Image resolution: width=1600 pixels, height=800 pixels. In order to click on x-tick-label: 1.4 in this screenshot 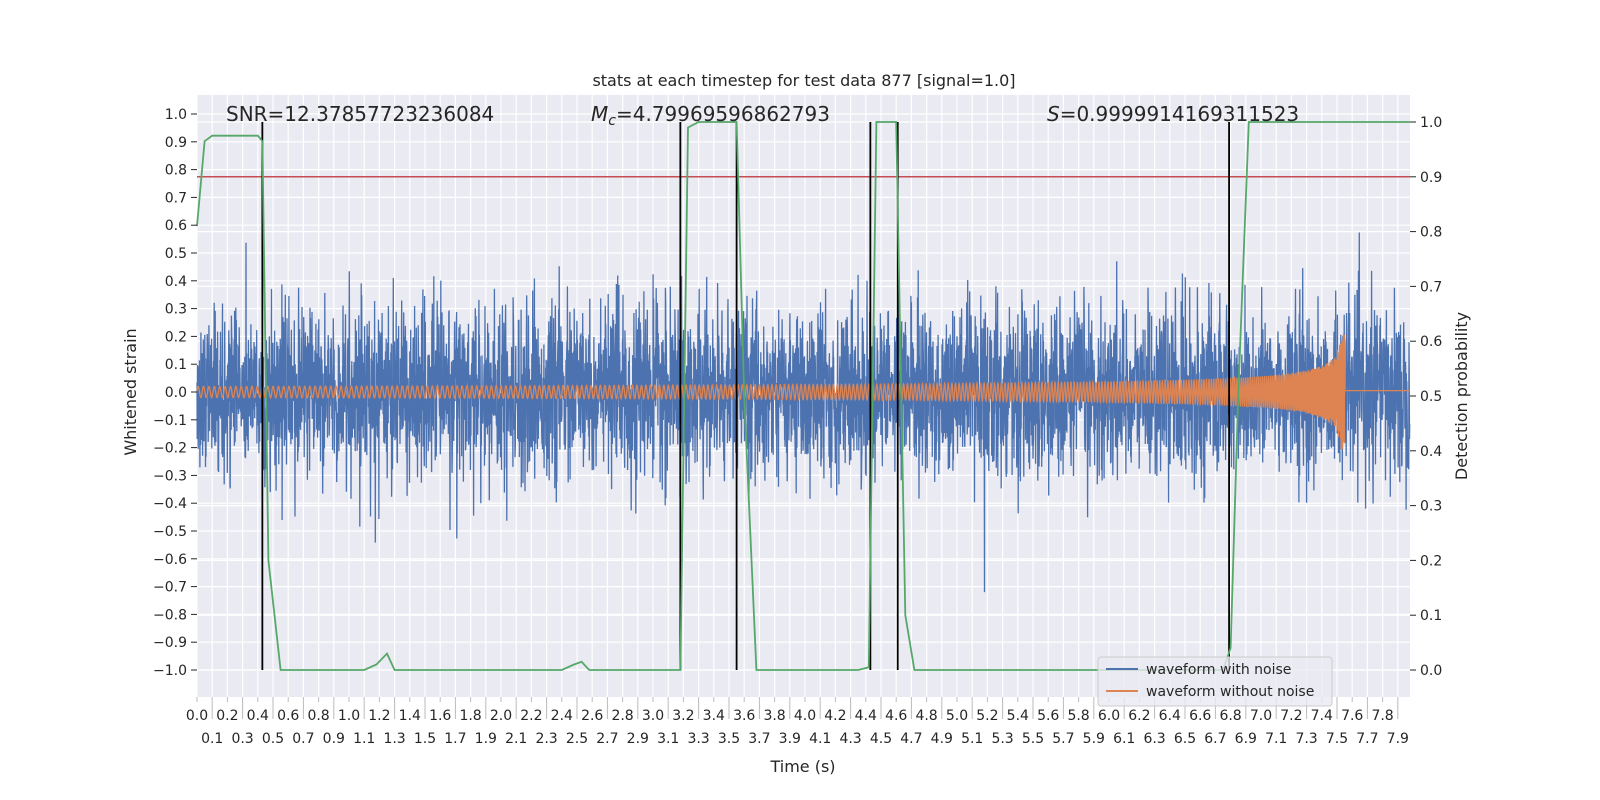, I will do `click(410, 716)`.